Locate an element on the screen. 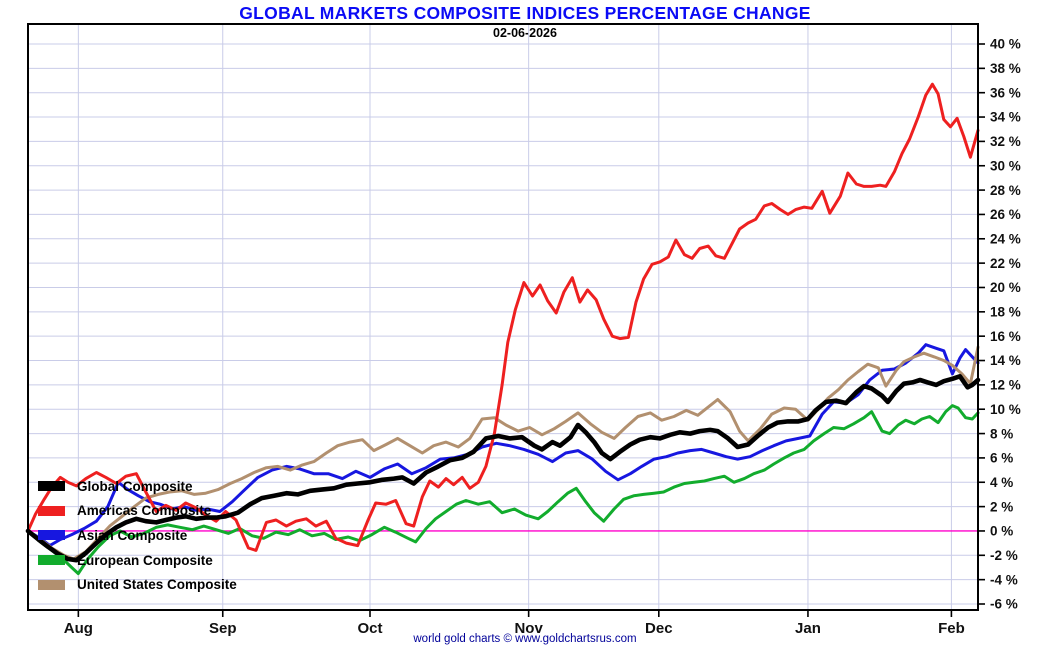 The height and width of the screenshot is (650, 1050). y-tick-label: 18 % is located at coordinates (1005, 312).